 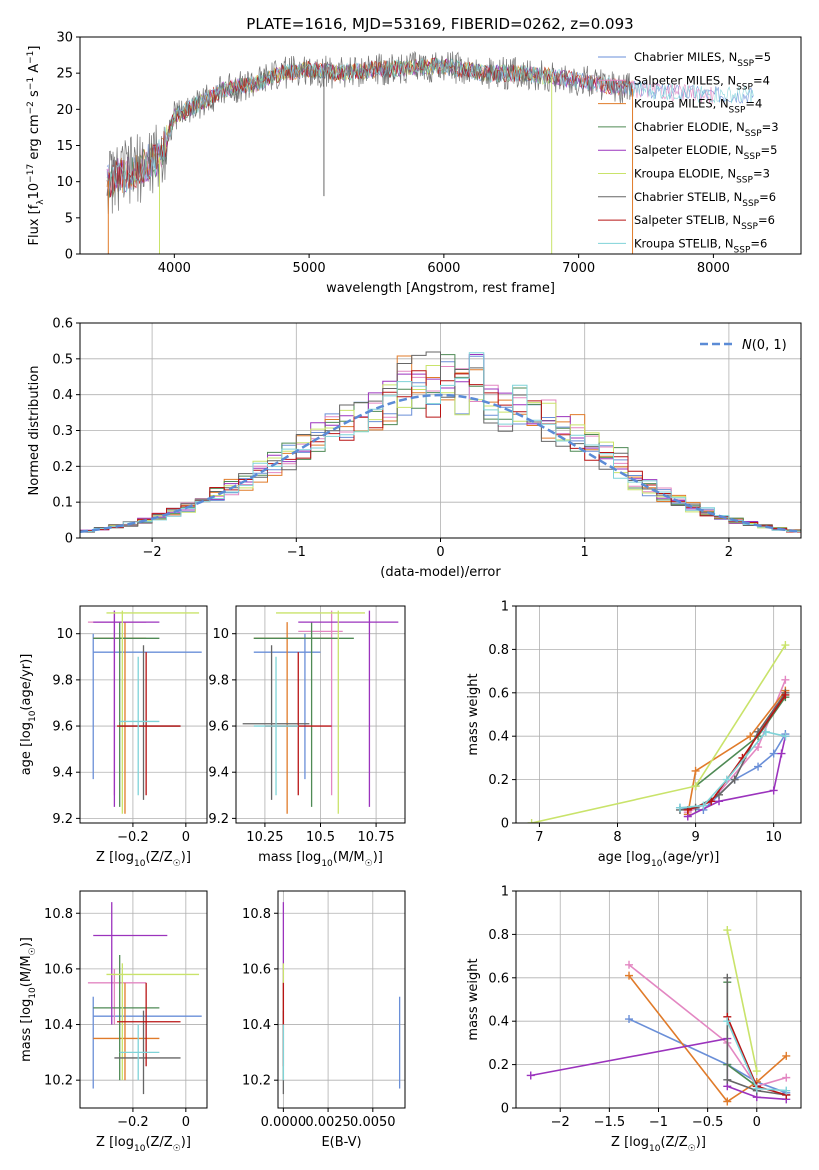 What do you see at coordinates (539, 837) in the screenshot?
I see `x-tick-label: 7` at bounding box center [539, 837].